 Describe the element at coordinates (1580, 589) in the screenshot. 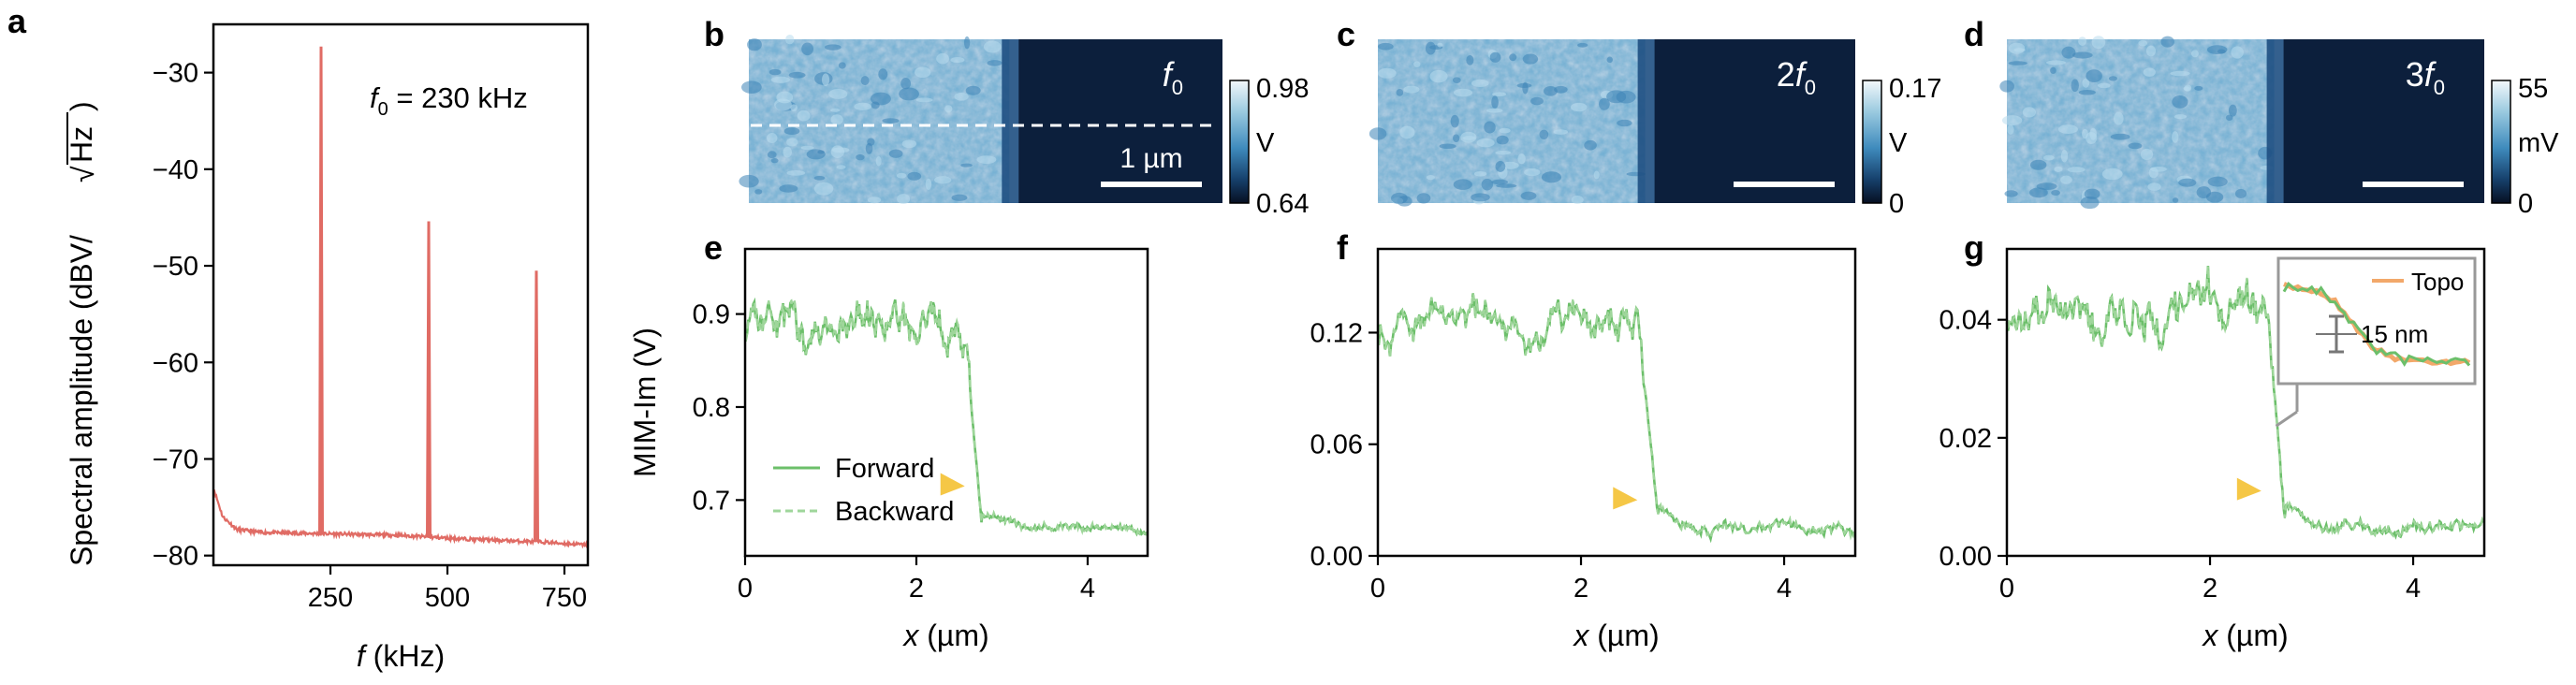

I see `x-tick-label-f-1: 2` at that location.